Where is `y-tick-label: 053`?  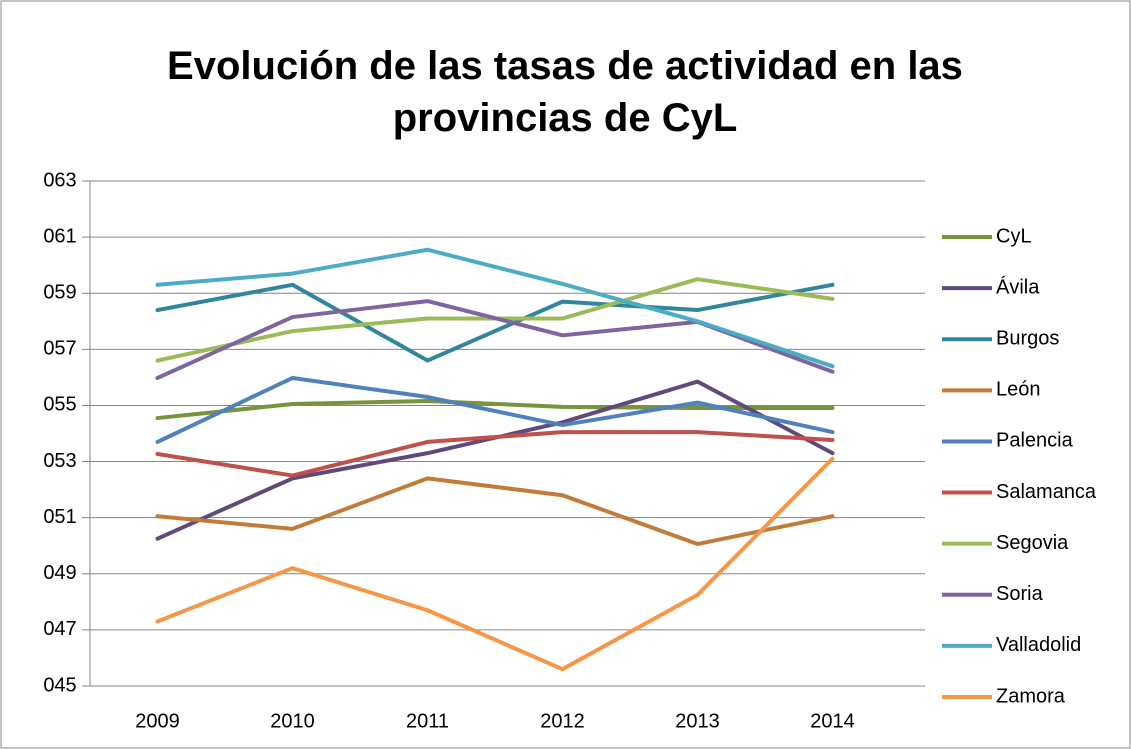 y-tick-label: 053 is located at coordinates (59, 461).